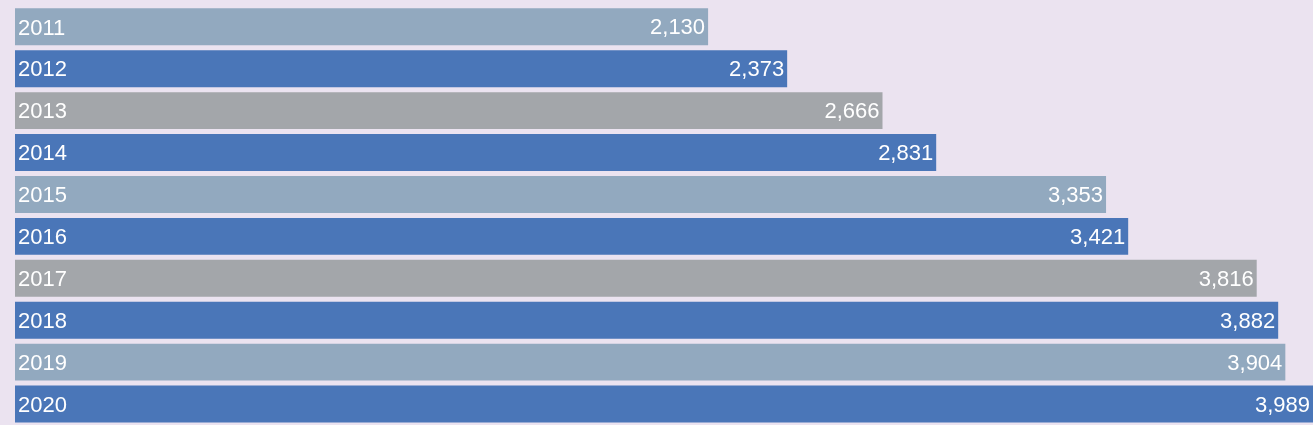 This screenshot has width=1313, height=425. Describe the element at coordinates (1248, 320) in the screenshot. I see `data-label: 3,882` at that location.